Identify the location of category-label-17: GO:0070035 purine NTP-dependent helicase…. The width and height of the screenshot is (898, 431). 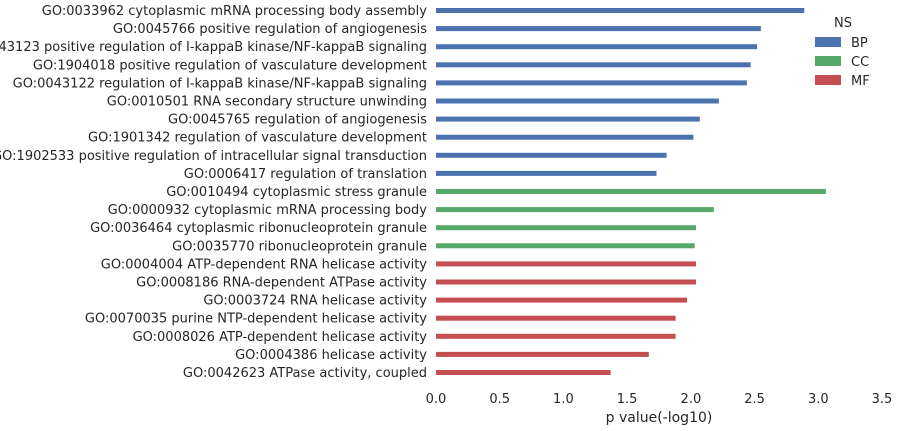
(256, 319).